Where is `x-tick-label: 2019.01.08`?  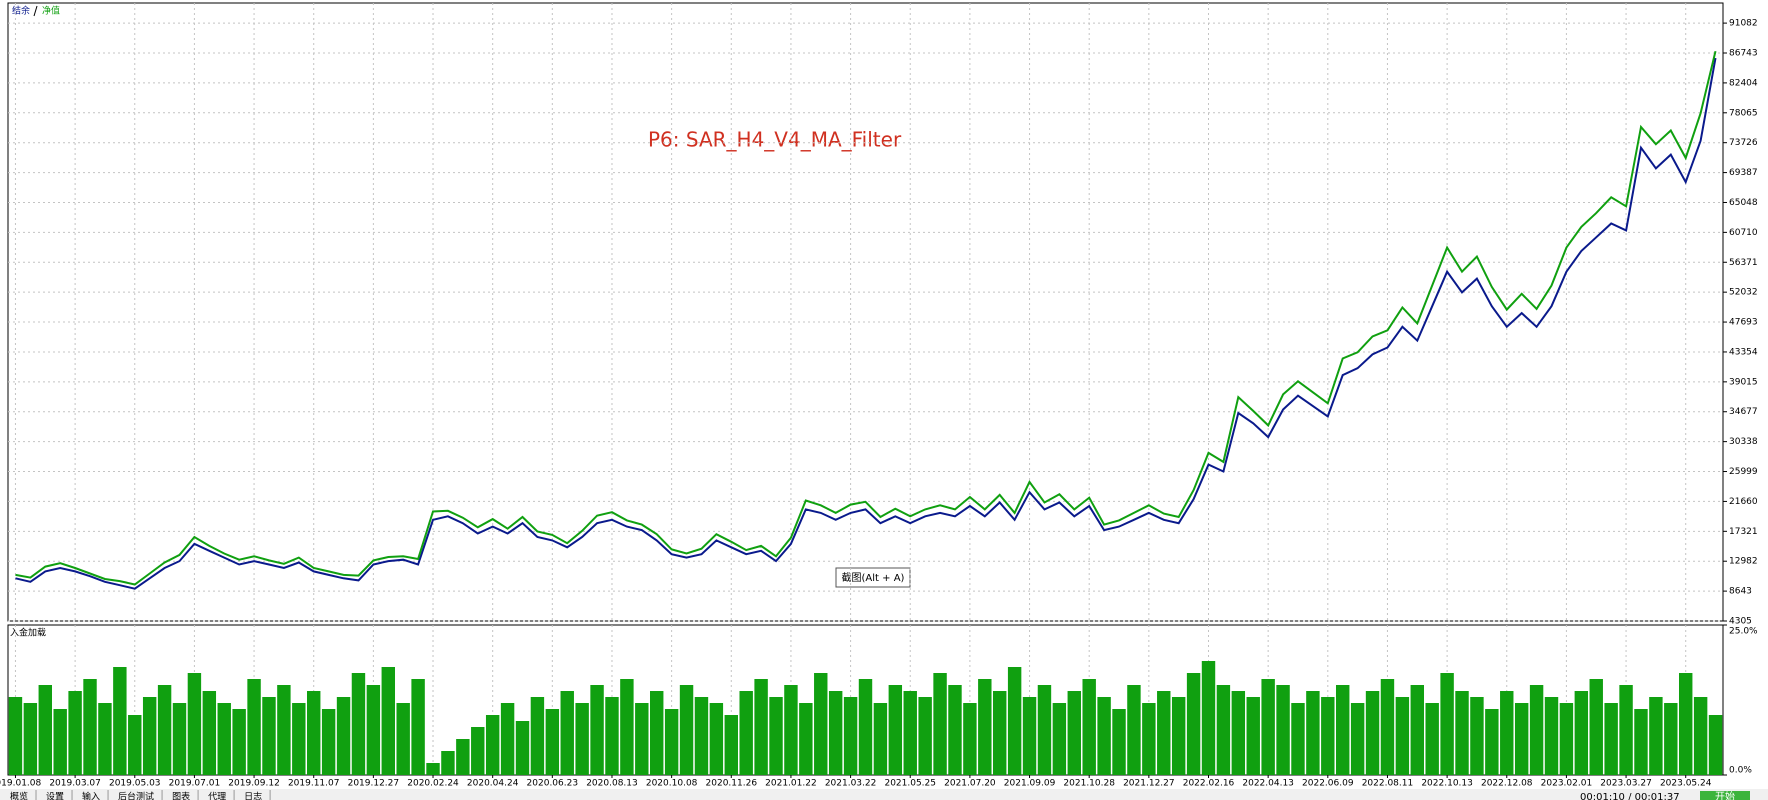 x-tick-label: 2019.01.08 is located at coordinates (20, 784).